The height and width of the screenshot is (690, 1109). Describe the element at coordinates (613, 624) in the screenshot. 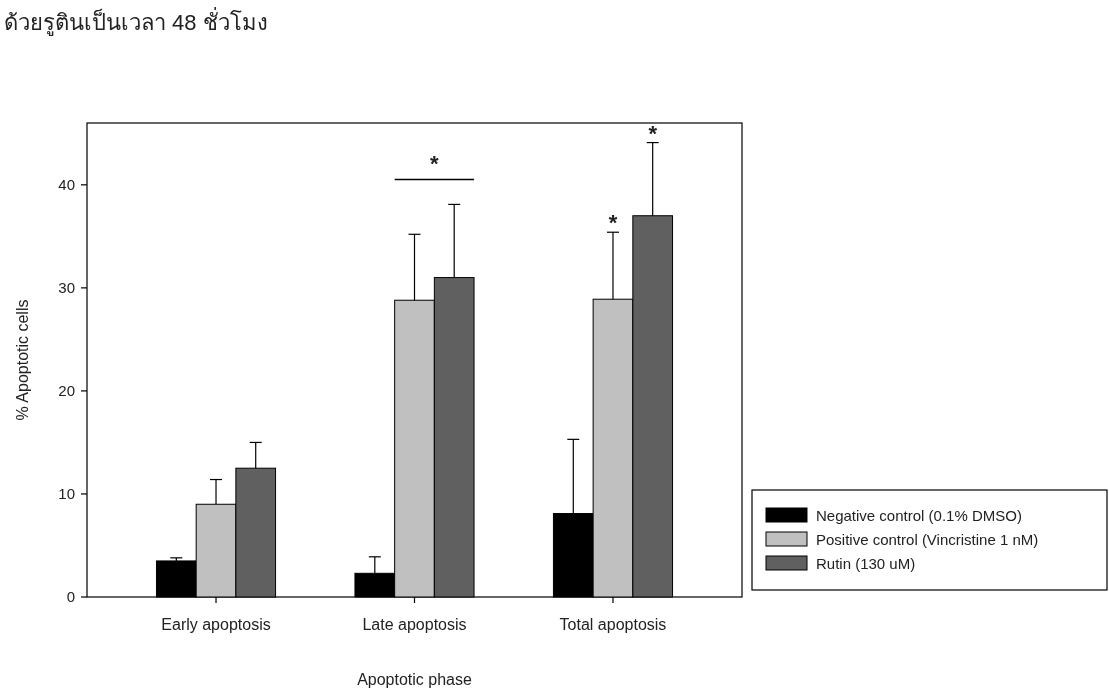

I see `x-tick-label: Total apoptosis` at that location.